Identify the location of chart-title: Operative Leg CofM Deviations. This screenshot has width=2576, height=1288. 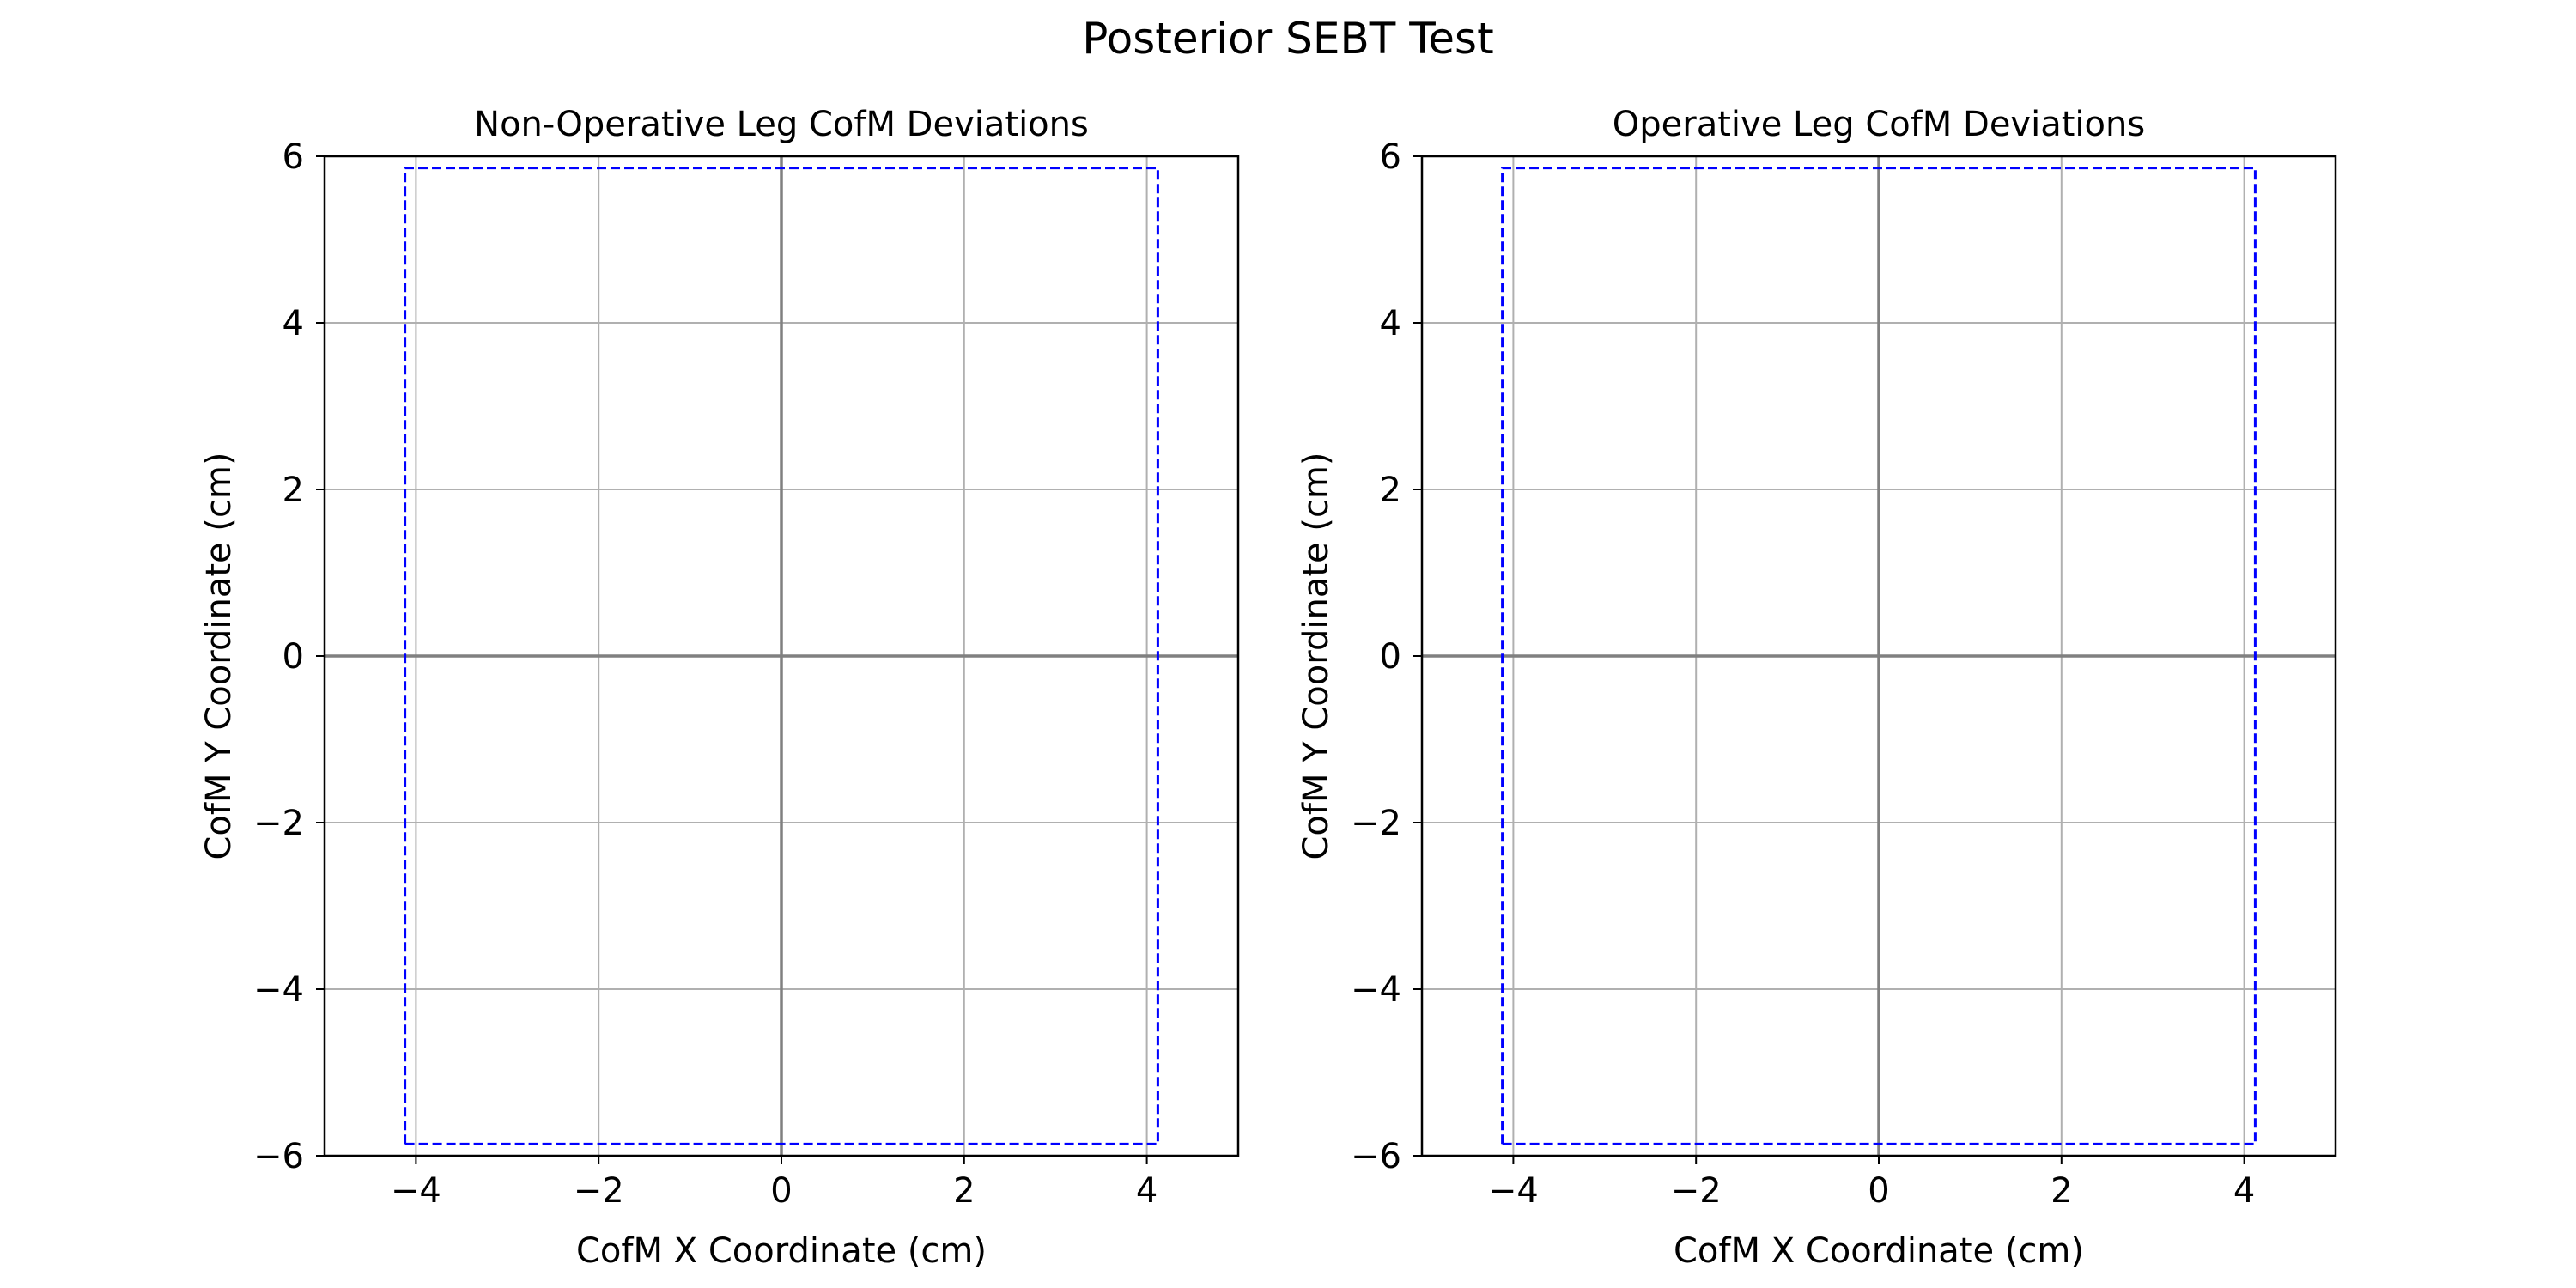
(1879, 124).